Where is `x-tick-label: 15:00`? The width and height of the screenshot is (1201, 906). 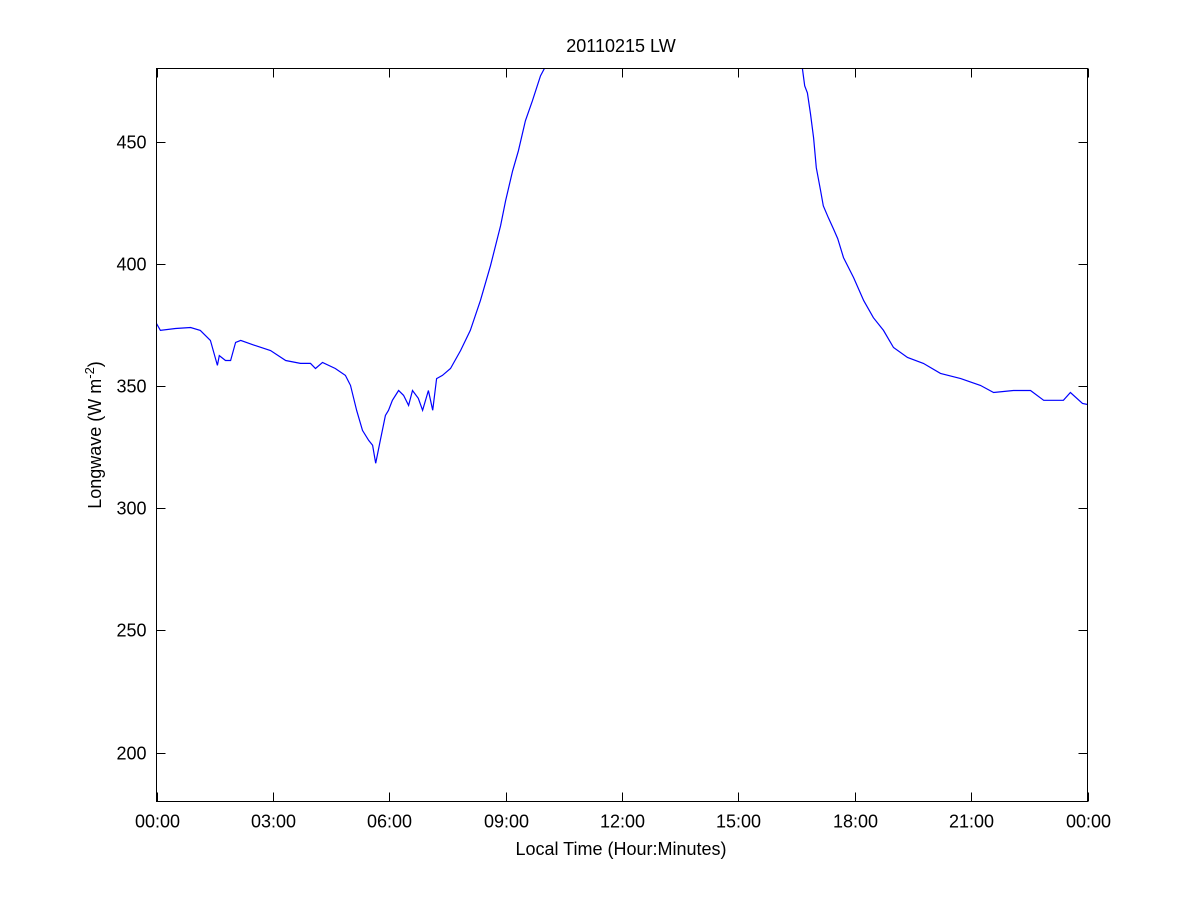
x-tick-label: 15:00 is located at coordinates (738, 822).